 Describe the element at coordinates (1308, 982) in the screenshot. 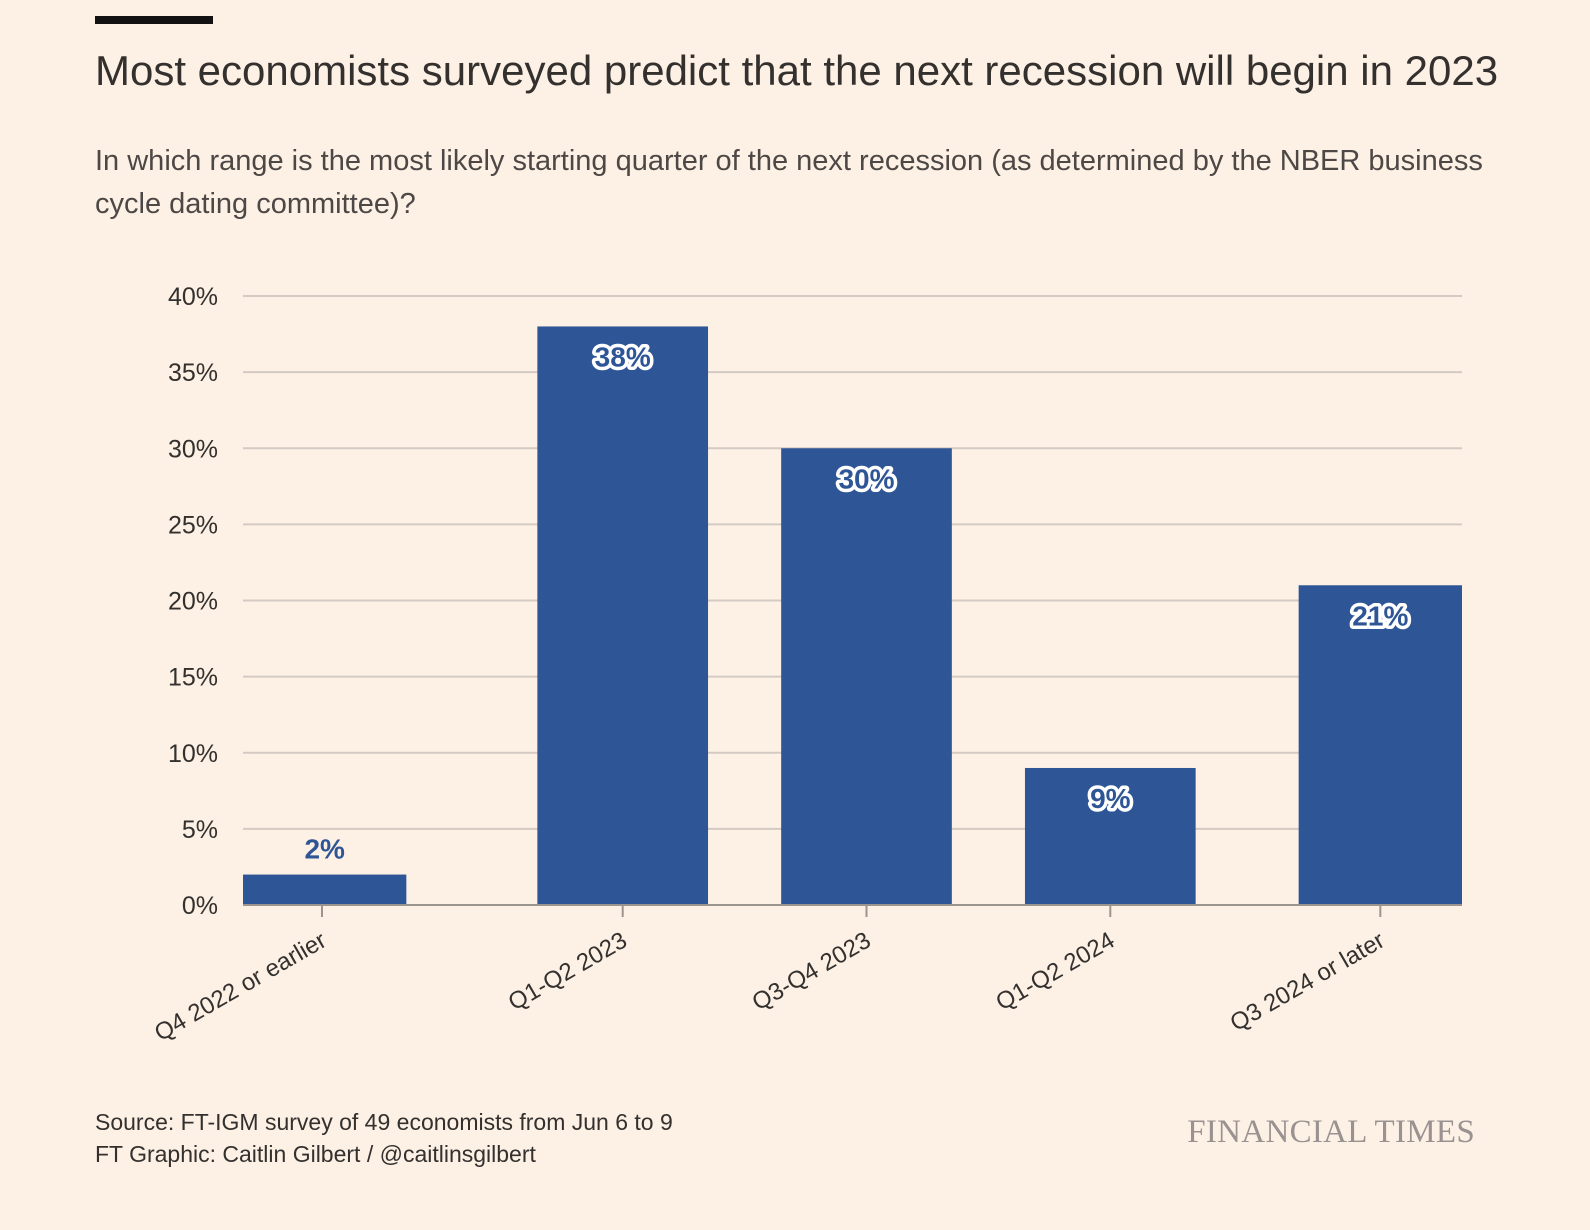

I see `x-tick-label: Q3 2024 or later` at that location.